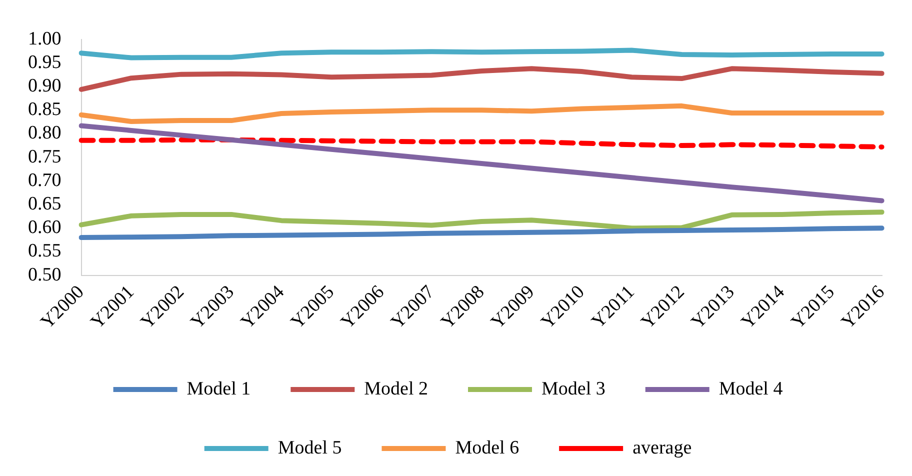 This screenshot has height=476, width=912. I want to click on y-tick-label: 0.55, so click(45, 251).